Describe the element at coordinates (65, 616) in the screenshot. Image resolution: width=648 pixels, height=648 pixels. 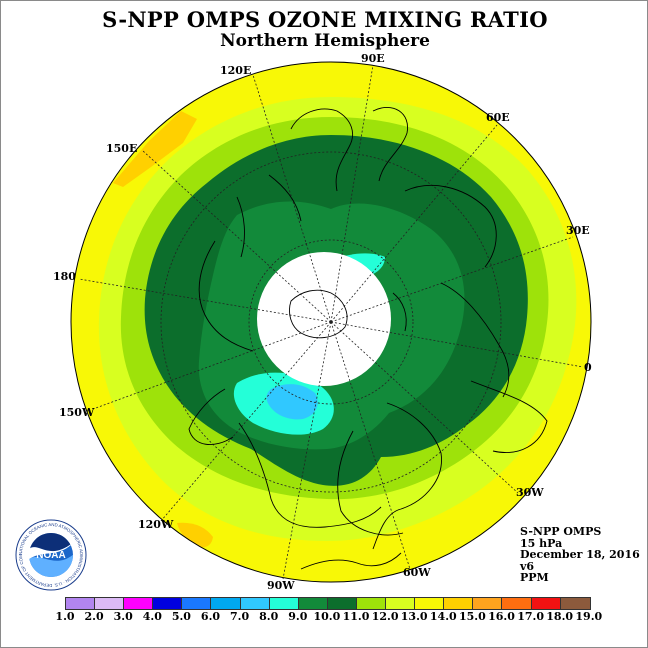
I see `color-bar-tick-label: 1.0` at that location.